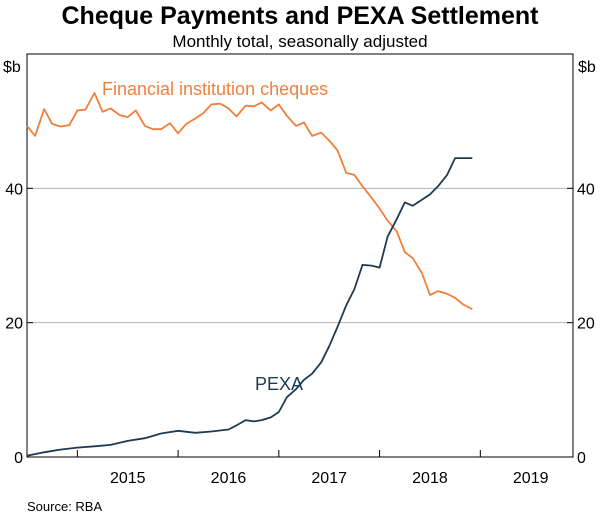 Image resolution: width=600 pixels, height=517 pixels. Describe the element at coordinates (301, 16) in the screenshot. I see `chart-title: Cheque Payments and PEXA Settlement` at that location.